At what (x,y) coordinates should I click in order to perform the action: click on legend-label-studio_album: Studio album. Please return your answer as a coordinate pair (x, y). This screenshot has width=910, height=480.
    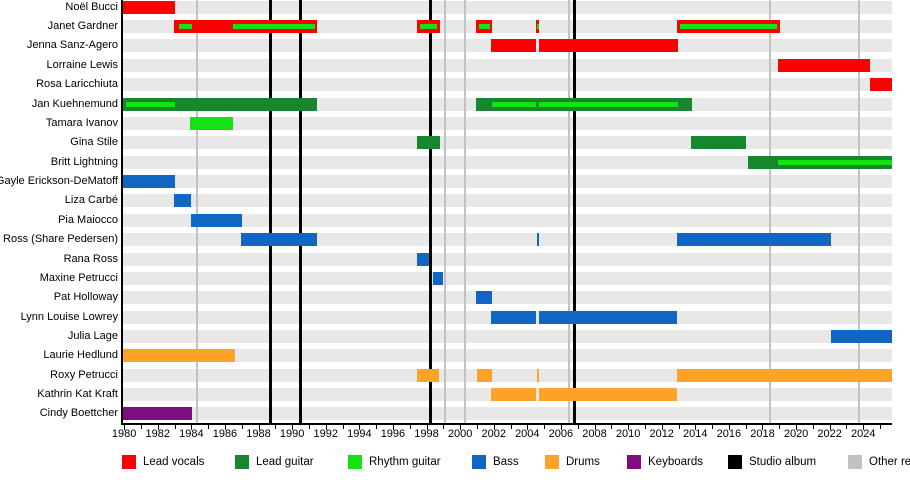
    Looking at the image, I should click on (783, 462).